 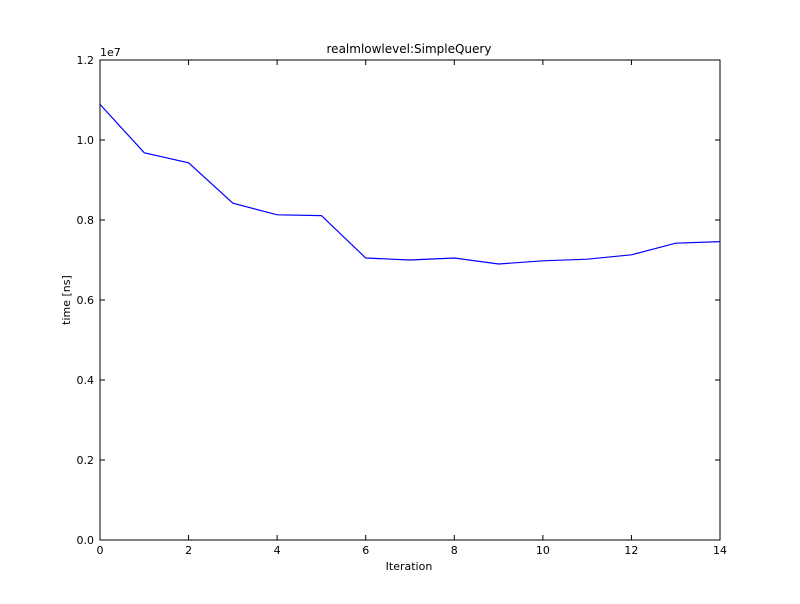 I want to click on y-tick-label: 0.6, so click(x=86, y=300).